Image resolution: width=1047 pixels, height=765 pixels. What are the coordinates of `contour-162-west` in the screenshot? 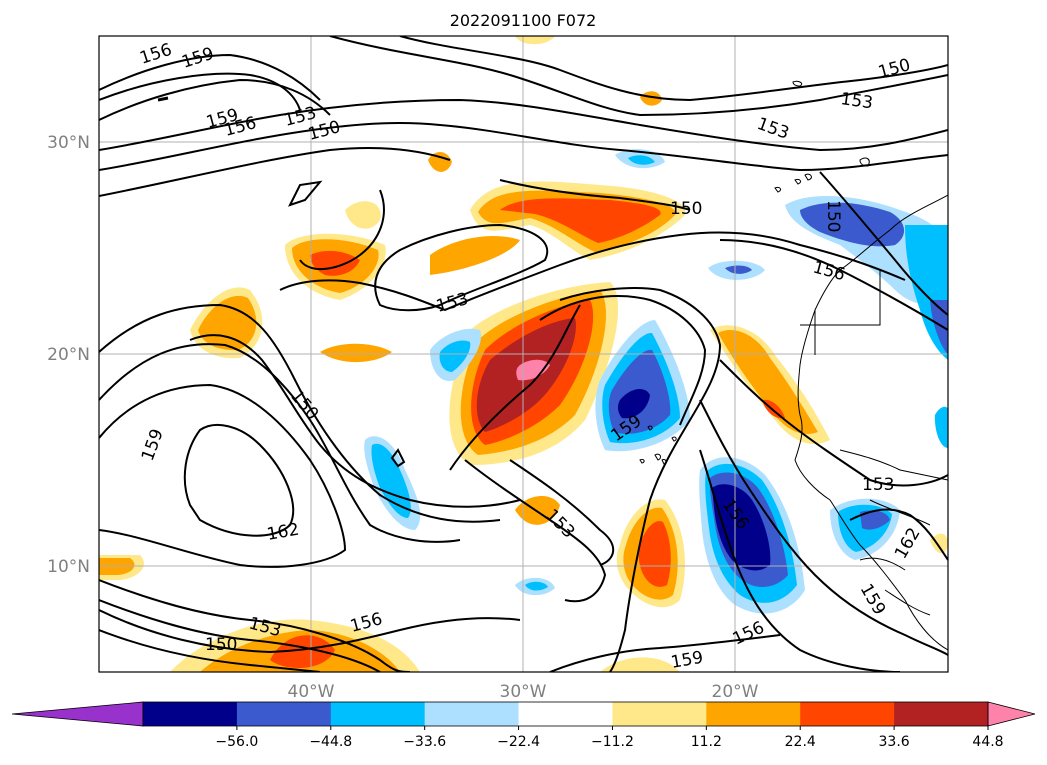 It's located at (239, 480).